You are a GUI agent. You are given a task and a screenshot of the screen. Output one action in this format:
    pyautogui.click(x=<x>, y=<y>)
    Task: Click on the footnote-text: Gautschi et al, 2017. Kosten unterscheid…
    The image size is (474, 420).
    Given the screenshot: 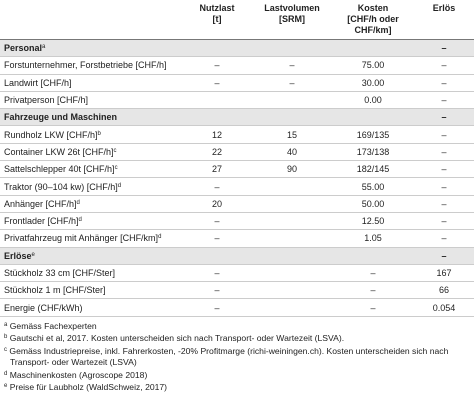 What is the action you would take?
    pyautogui.click(x=177, y=338)
    